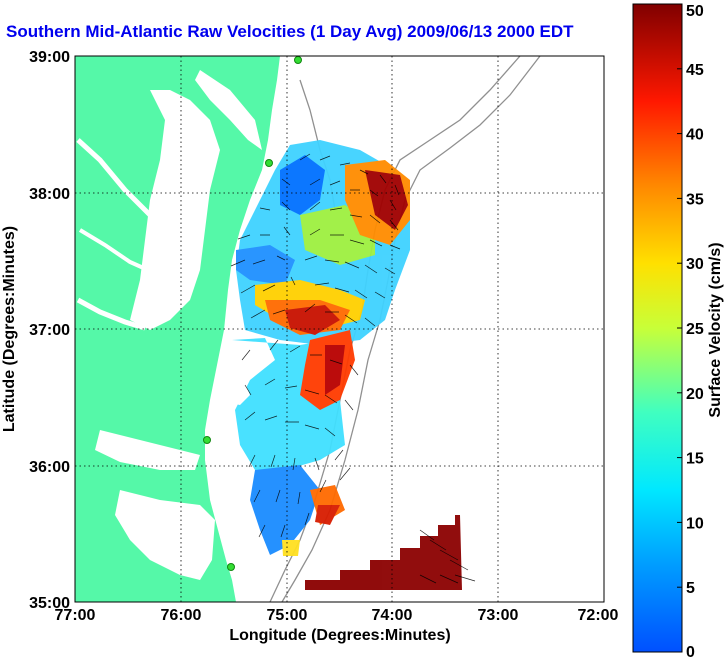 The width and height of the screenshot is (724, 659). What do you see at coordinates (695, 459) in the screenshot?
I see `colorbar-tick-label: 15` at bounding box center [695, 459].